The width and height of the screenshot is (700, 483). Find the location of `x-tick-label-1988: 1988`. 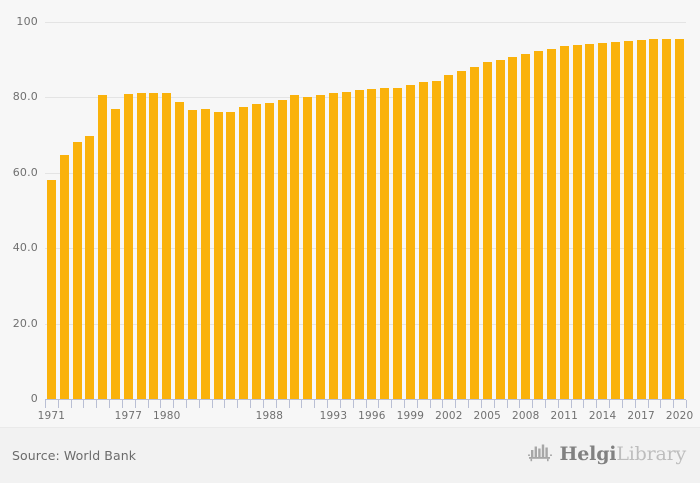

x-tick-label-1988: 1988 is located at coordinates (269, 416).